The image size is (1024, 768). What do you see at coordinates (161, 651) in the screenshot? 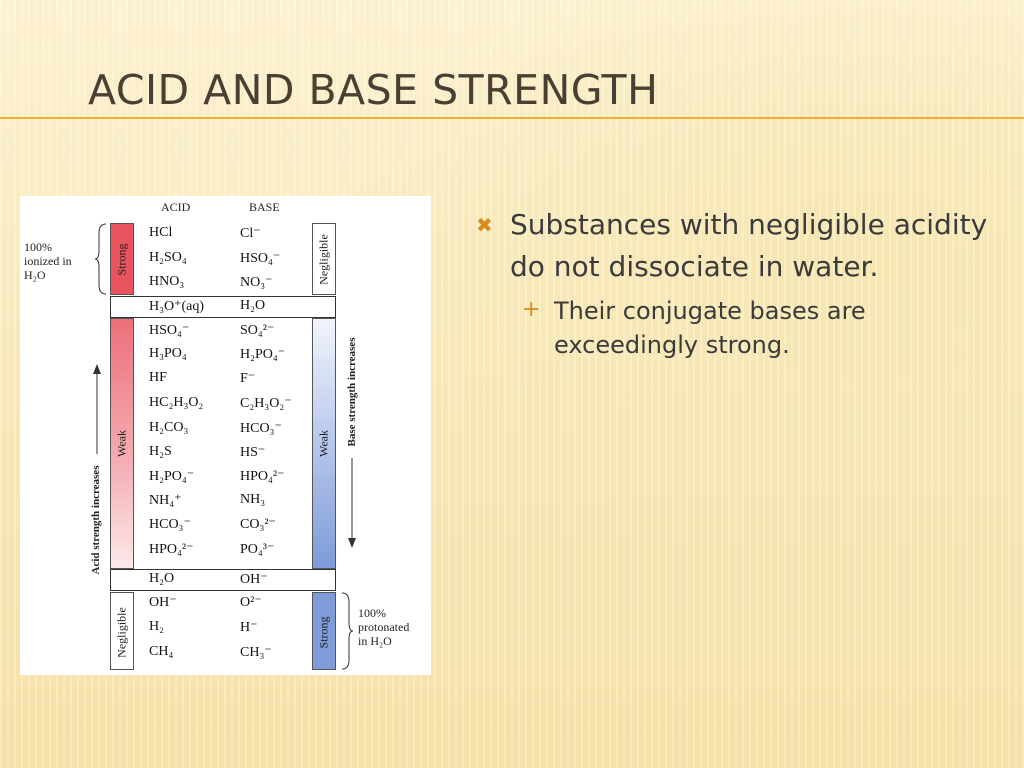
I see `acid-formula: CH₄` at bounding box center [161, 651].